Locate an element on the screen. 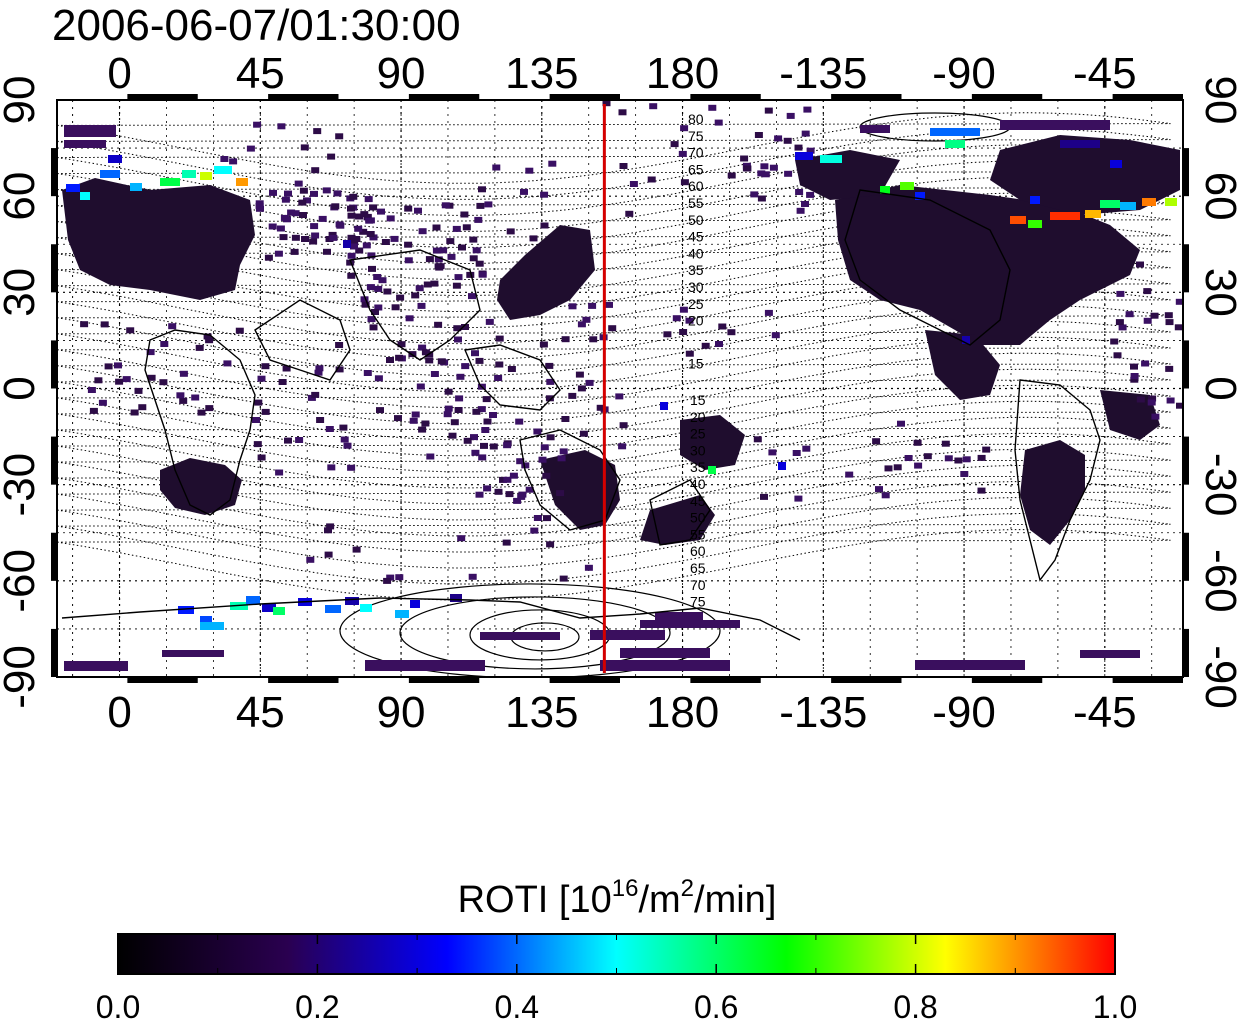 The height and width of the screenshot is (1024, 1240). bottom-lon-label: 135 is located at coordinates (541, 712).